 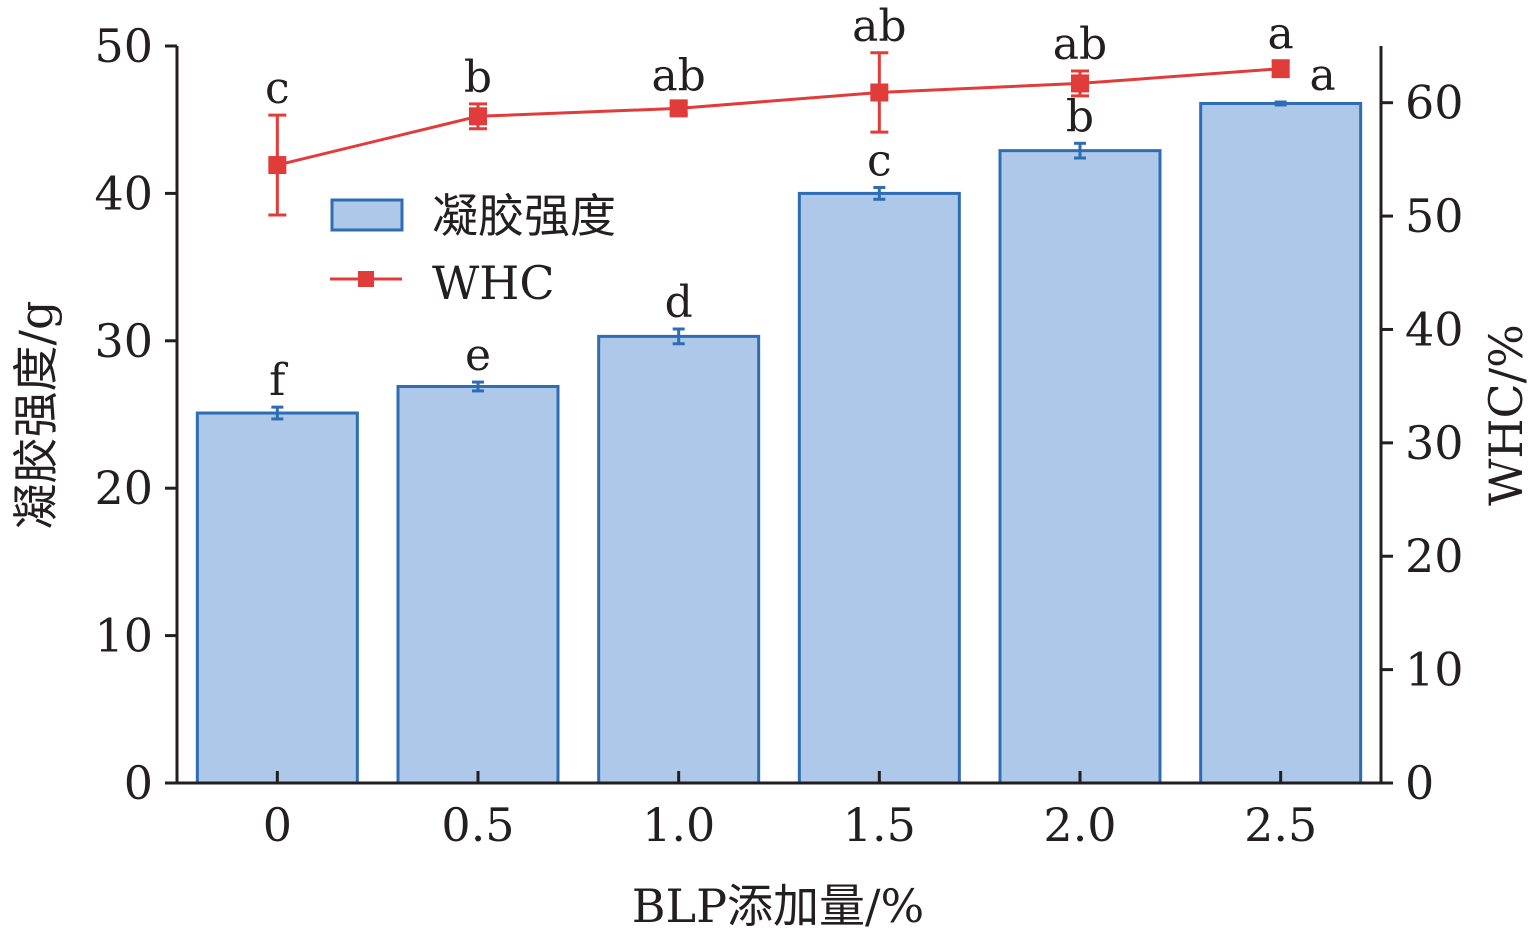 I want to click on whc-sig-label-2: ab, so click(x=678, y=76).